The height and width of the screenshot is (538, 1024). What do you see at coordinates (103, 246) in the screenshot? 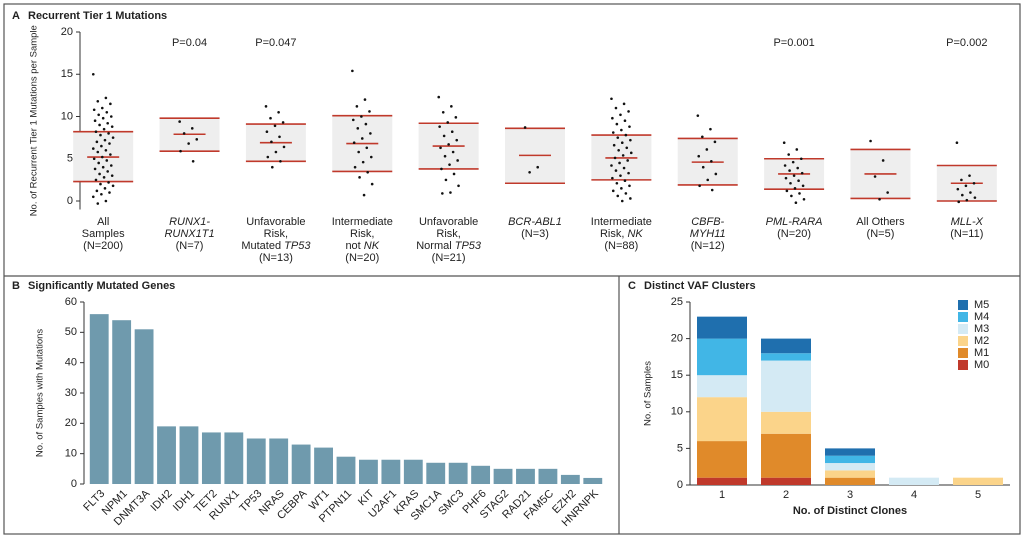
I see `label-part: (N=200)` at bounding box center [103, 246].